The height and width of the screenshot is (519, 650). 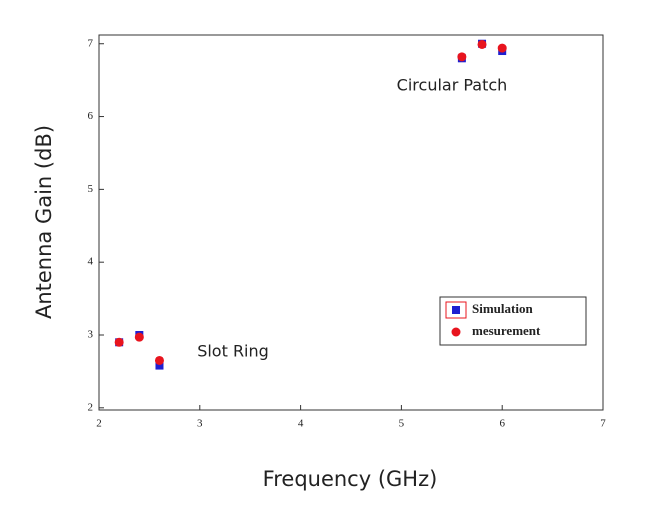 What do you see at coordinates (233, 351) in the screenshot?
I see `annotation: Slot Ring` at bounding box center [233, 351].